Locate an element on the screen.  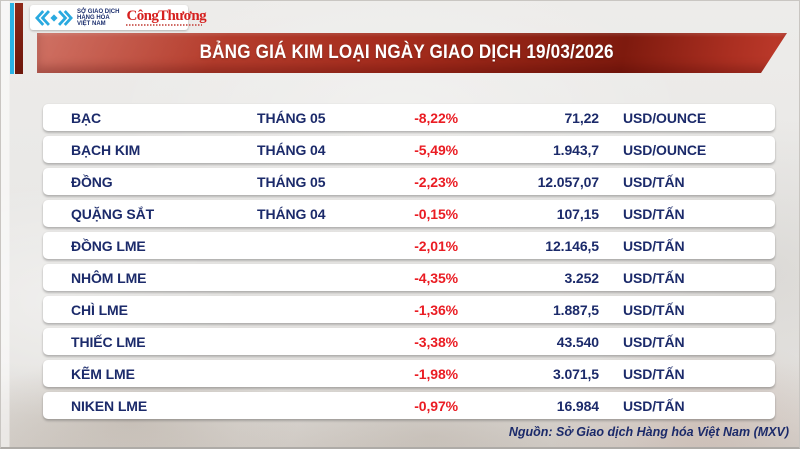
price-value: 107,15 is located at coordinates (577, 213).